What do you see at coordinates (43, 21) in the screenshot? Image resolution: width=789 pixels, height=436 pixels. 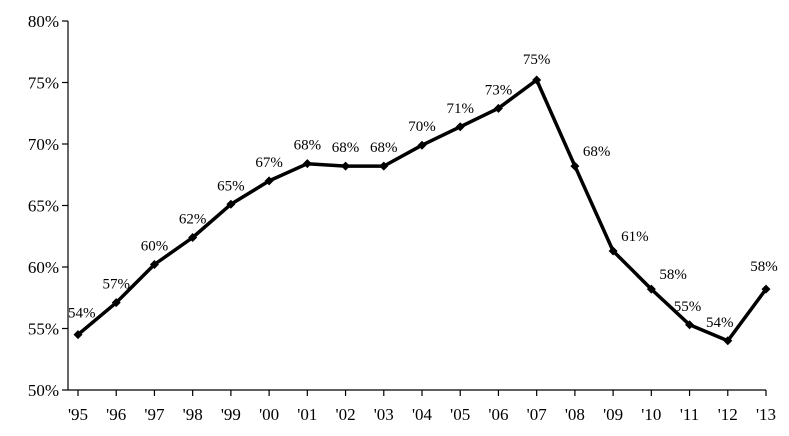 I see `y-tick-label: 80%` at bounding box center [43, 21].